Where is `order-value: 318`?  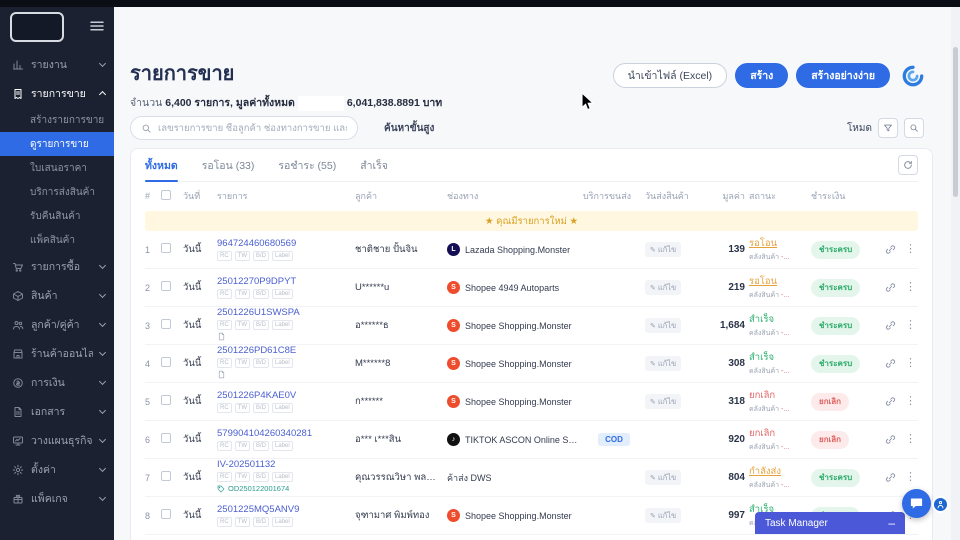 order-value: 318 is located at coordinates (736, 401).